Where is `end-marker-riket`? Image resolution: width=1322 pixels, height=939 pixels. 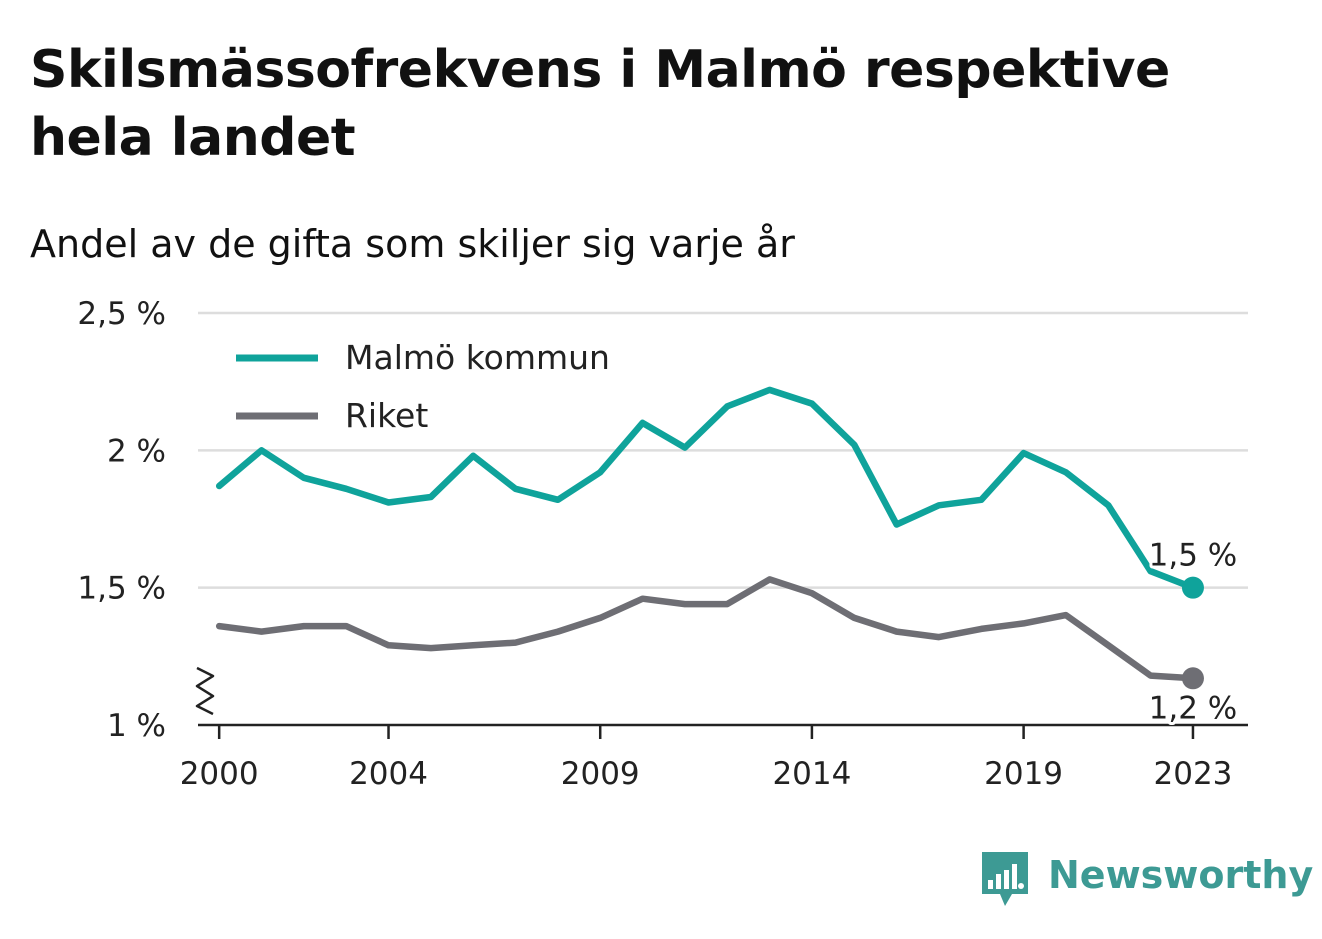 end-marker-riket is located at coordinates (1192, 678).